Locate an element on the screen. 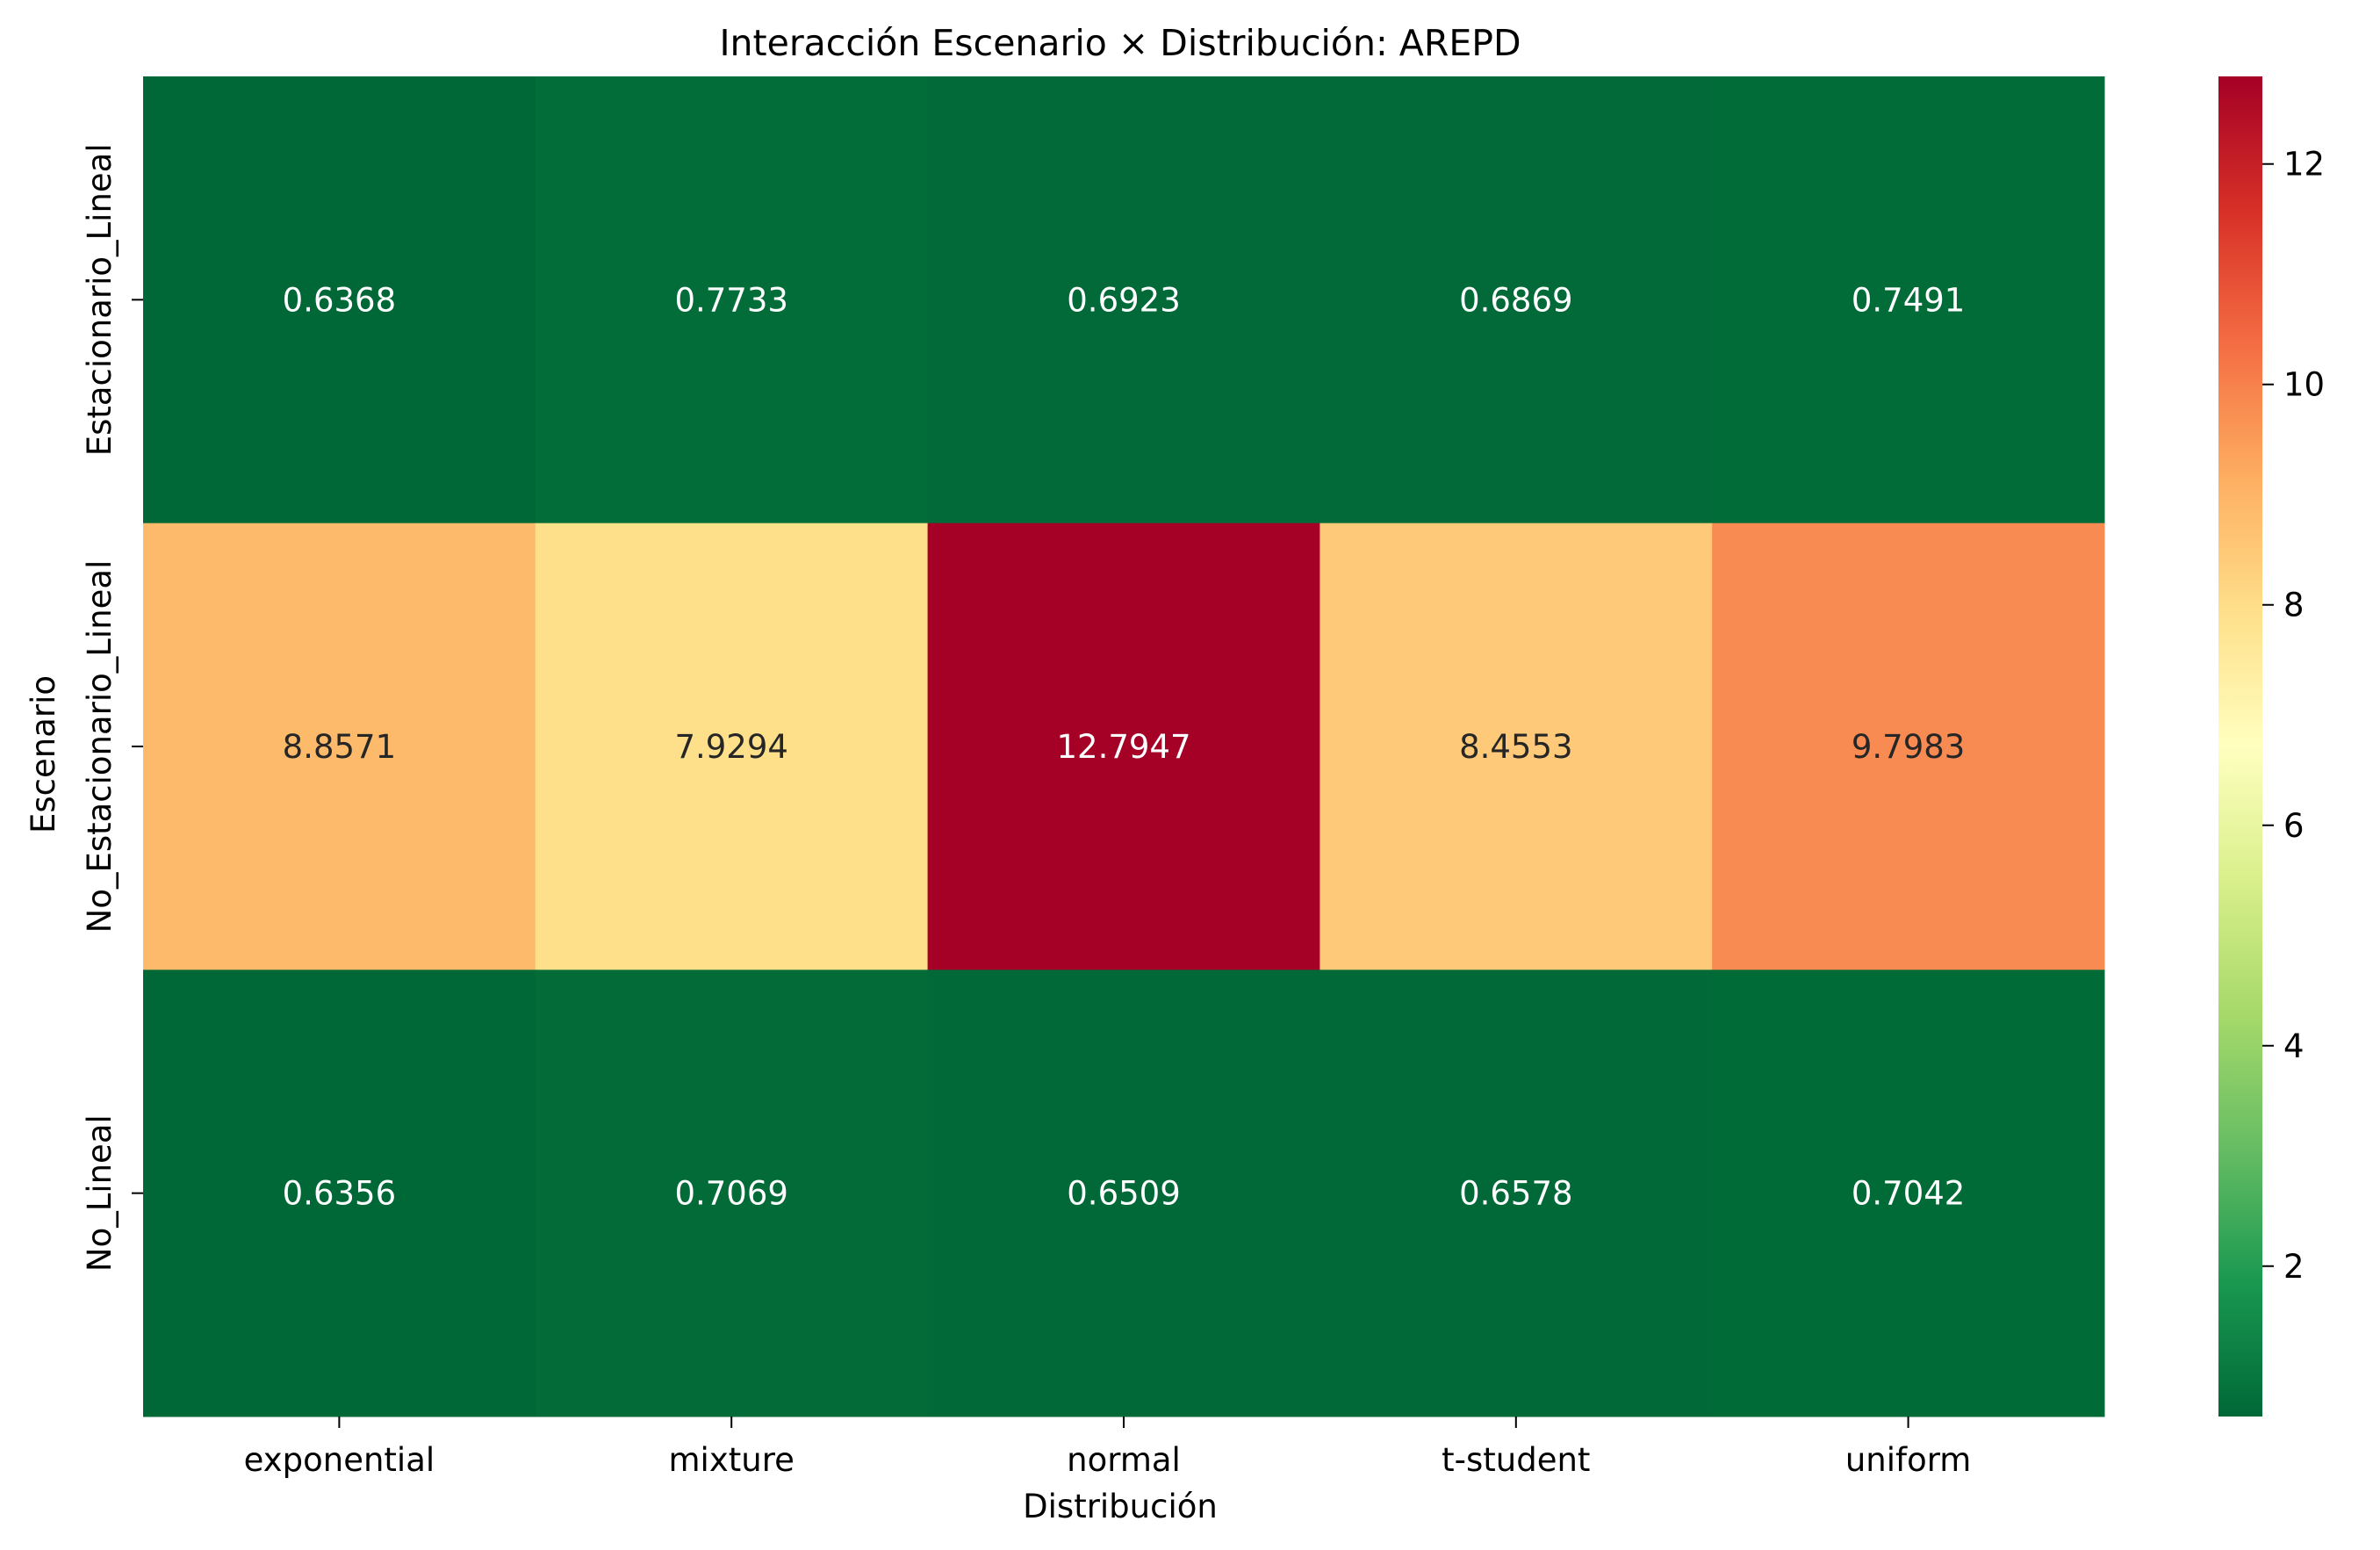 Image resolution: width=2380 pixels, height=1550 pixels. cell-value-label: 0.7491 is located at coordinates (1909, 300).